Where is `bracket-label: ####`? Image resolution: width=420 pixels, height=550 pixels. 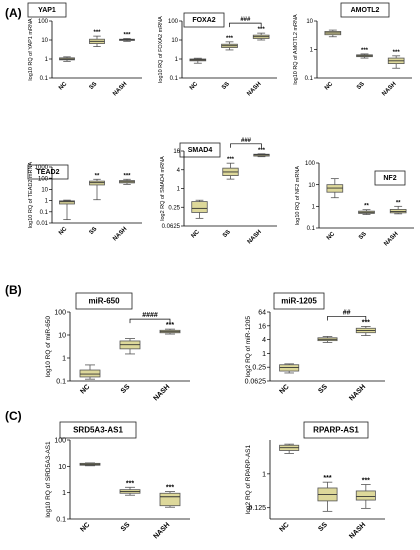 bracket-label: #### is located at coordinates (150, 315).